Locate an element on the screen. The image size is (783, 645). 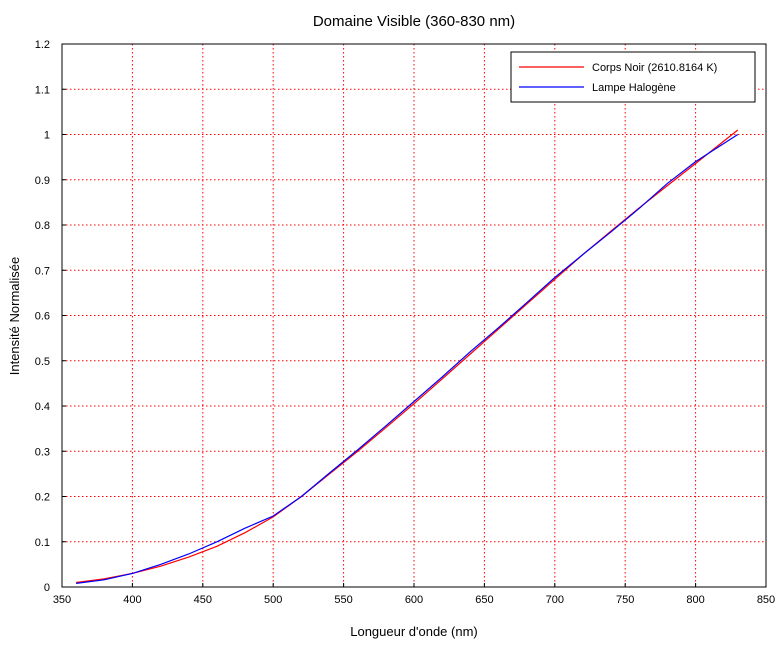
x-tick-label: 650 is located at coordinates (484, 600).